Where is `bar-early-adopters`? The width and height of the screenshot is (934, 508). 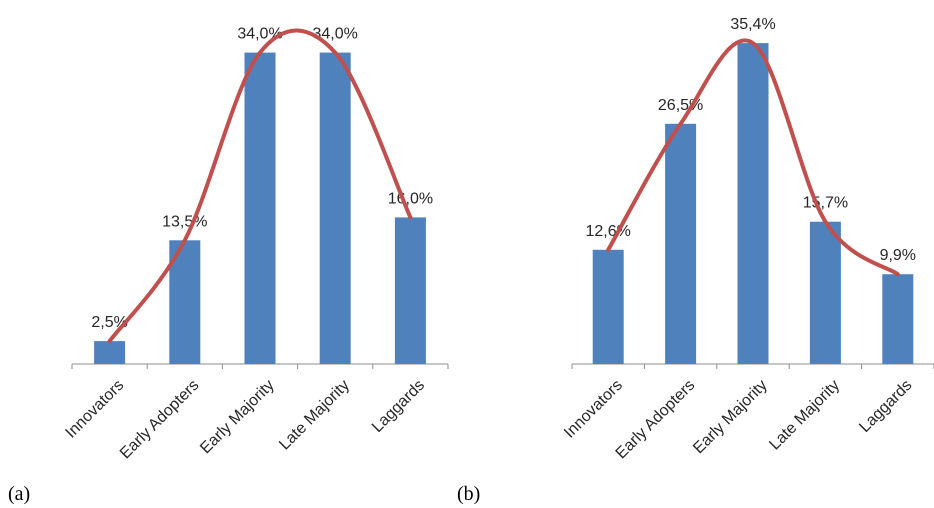
bar-early-adopters is located at coordinates (681, 243).